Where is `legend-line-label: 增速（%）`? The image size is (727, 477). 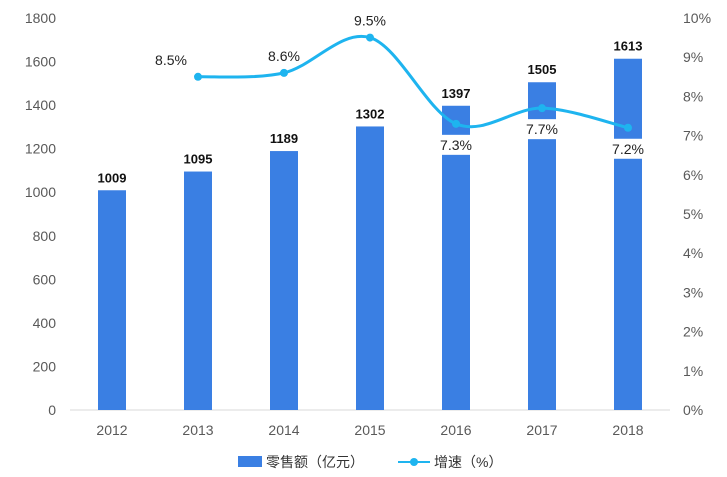 legend-line-label: 增速（%） is located at coordinates (468, 462).